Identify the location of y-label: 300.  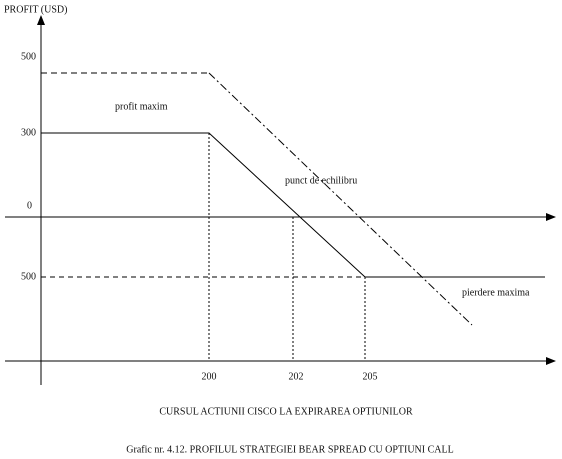
(28, 132).